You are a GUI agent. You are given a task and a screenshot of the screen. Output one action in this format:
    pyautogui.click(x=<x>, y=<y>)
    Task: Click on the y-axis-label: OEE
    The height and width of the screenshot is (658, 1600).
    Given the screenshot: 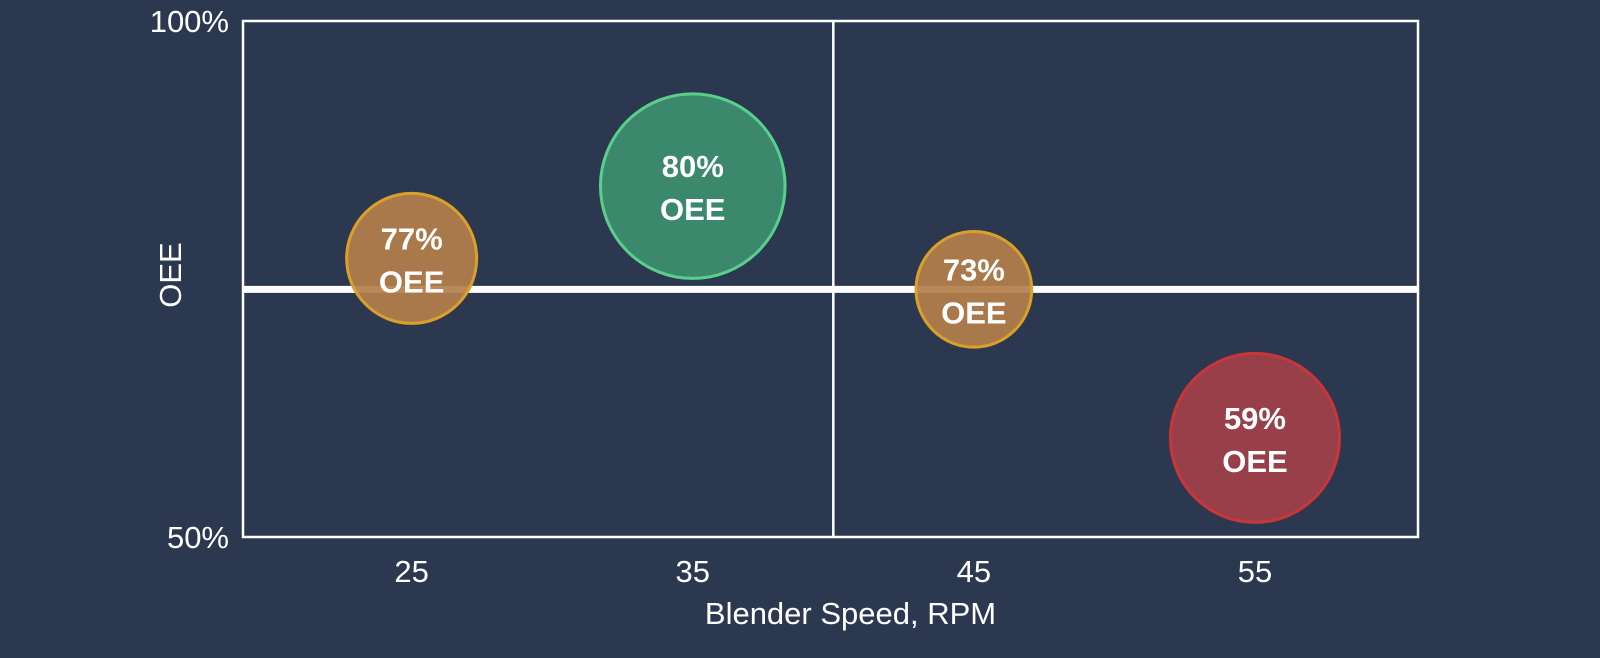 What is the action you would take?
    pyautogui.click(x=170, y=274)
    